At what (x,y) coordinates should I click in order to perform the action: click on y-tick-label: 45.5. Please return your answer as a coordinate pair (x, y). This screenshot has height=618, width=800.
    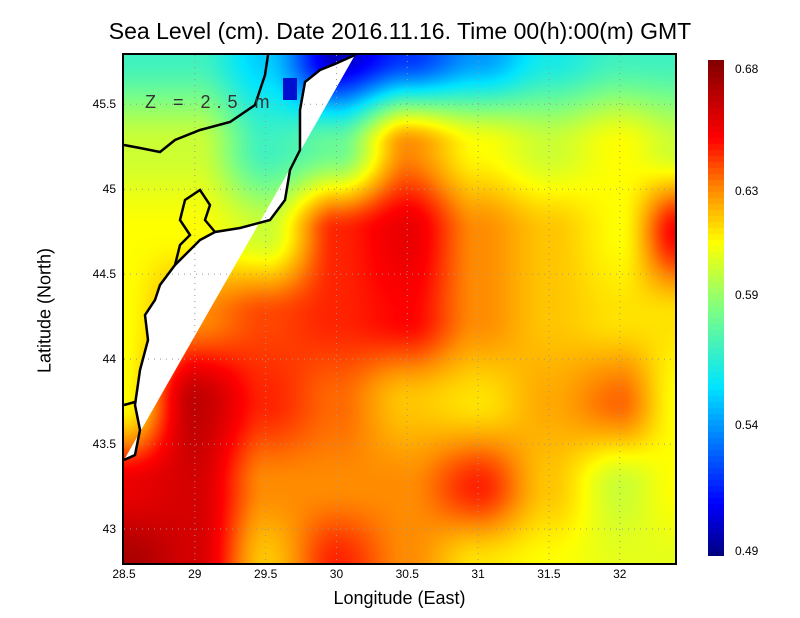
    Looking at the image, I should click on (104, 104).